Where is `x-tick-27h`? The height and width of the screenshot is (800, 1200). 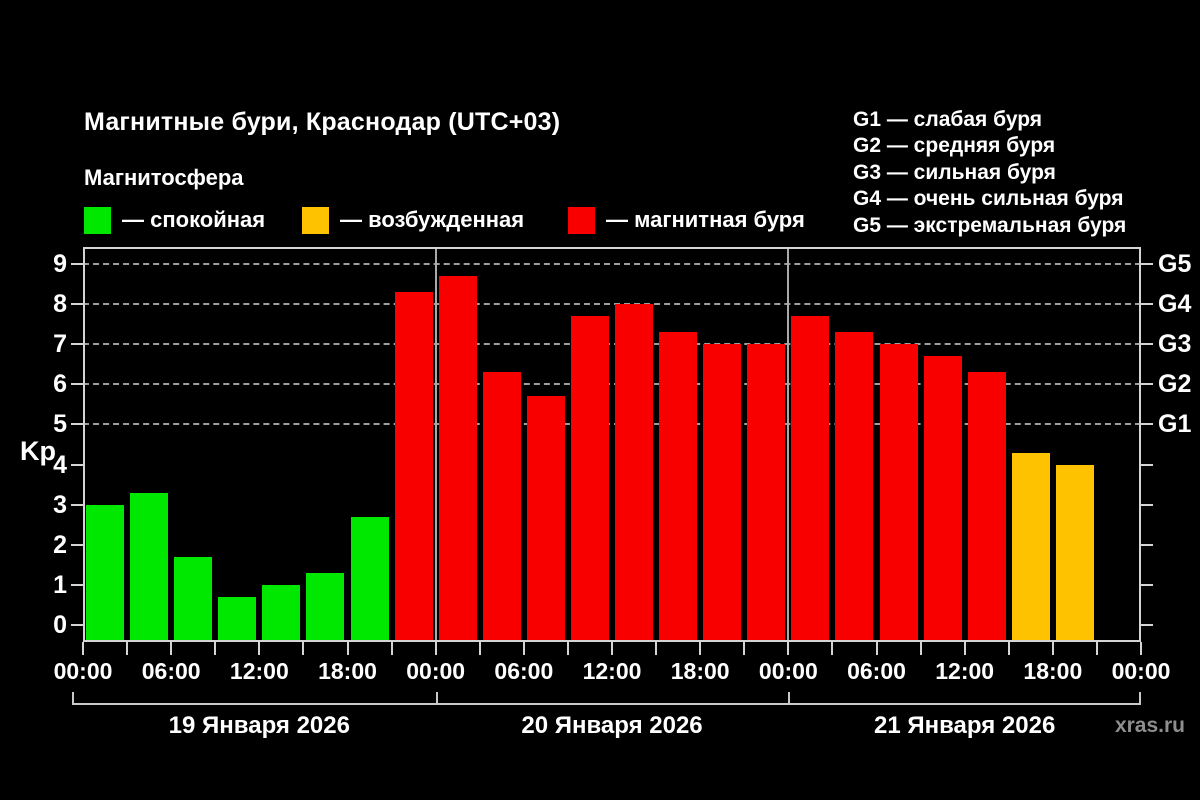 x-tick-27h is located at coordinates (479, 648).